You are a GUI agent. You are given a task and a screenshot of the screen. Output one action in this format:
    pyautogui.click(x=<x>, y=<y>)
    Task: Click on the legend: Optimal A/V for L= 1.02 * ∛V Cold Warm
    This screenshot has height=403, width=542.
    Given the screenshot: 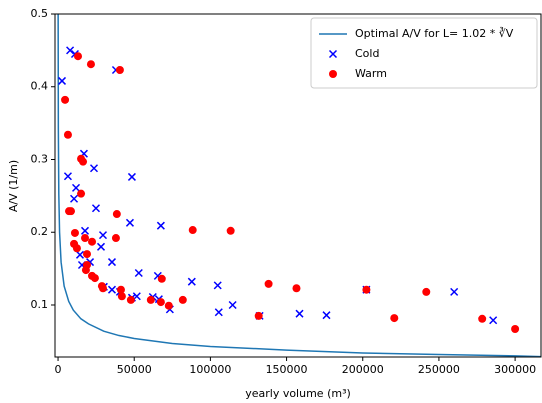 What is the action you would take?
    pyautogui.click(x=424, y=53)
    